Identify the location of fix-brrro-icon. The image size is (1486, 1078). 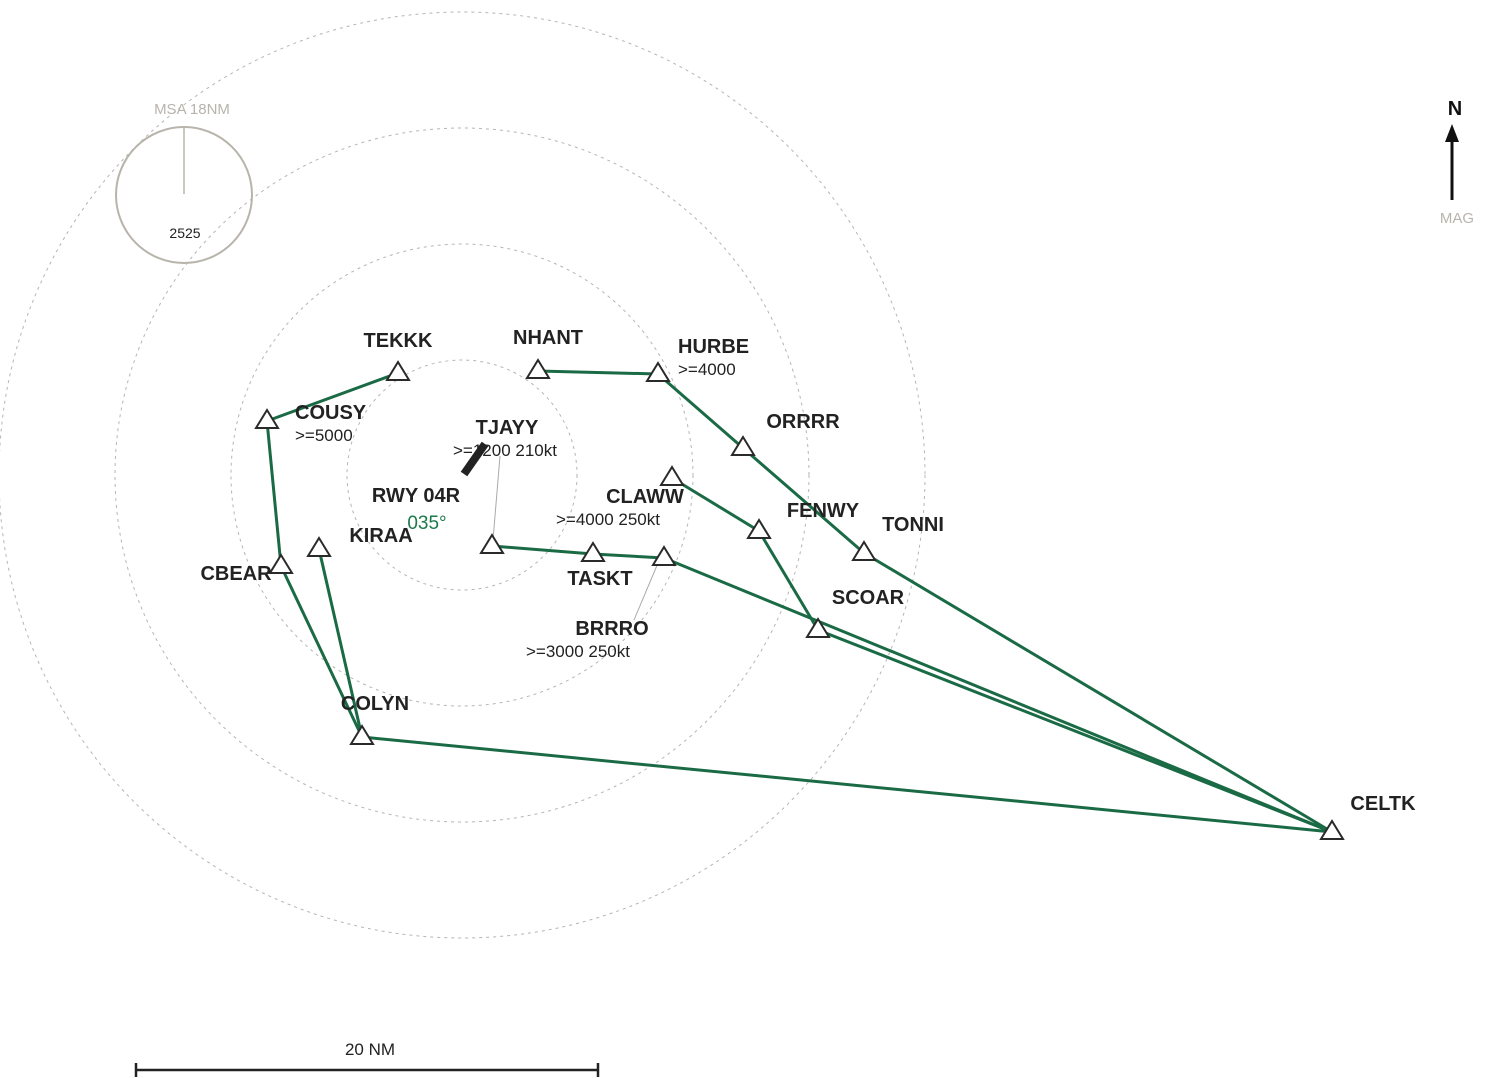
(664, 555).